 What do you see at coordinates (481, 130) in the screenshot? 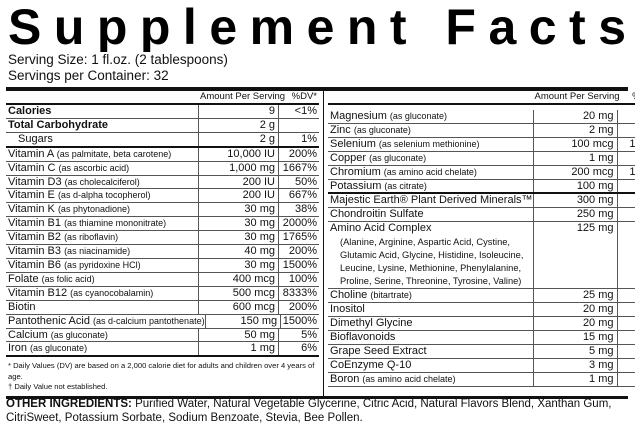
I see `nutrient-row: Zinc (as gluconate) 2 mg13%` at bounding box center [481, 130].